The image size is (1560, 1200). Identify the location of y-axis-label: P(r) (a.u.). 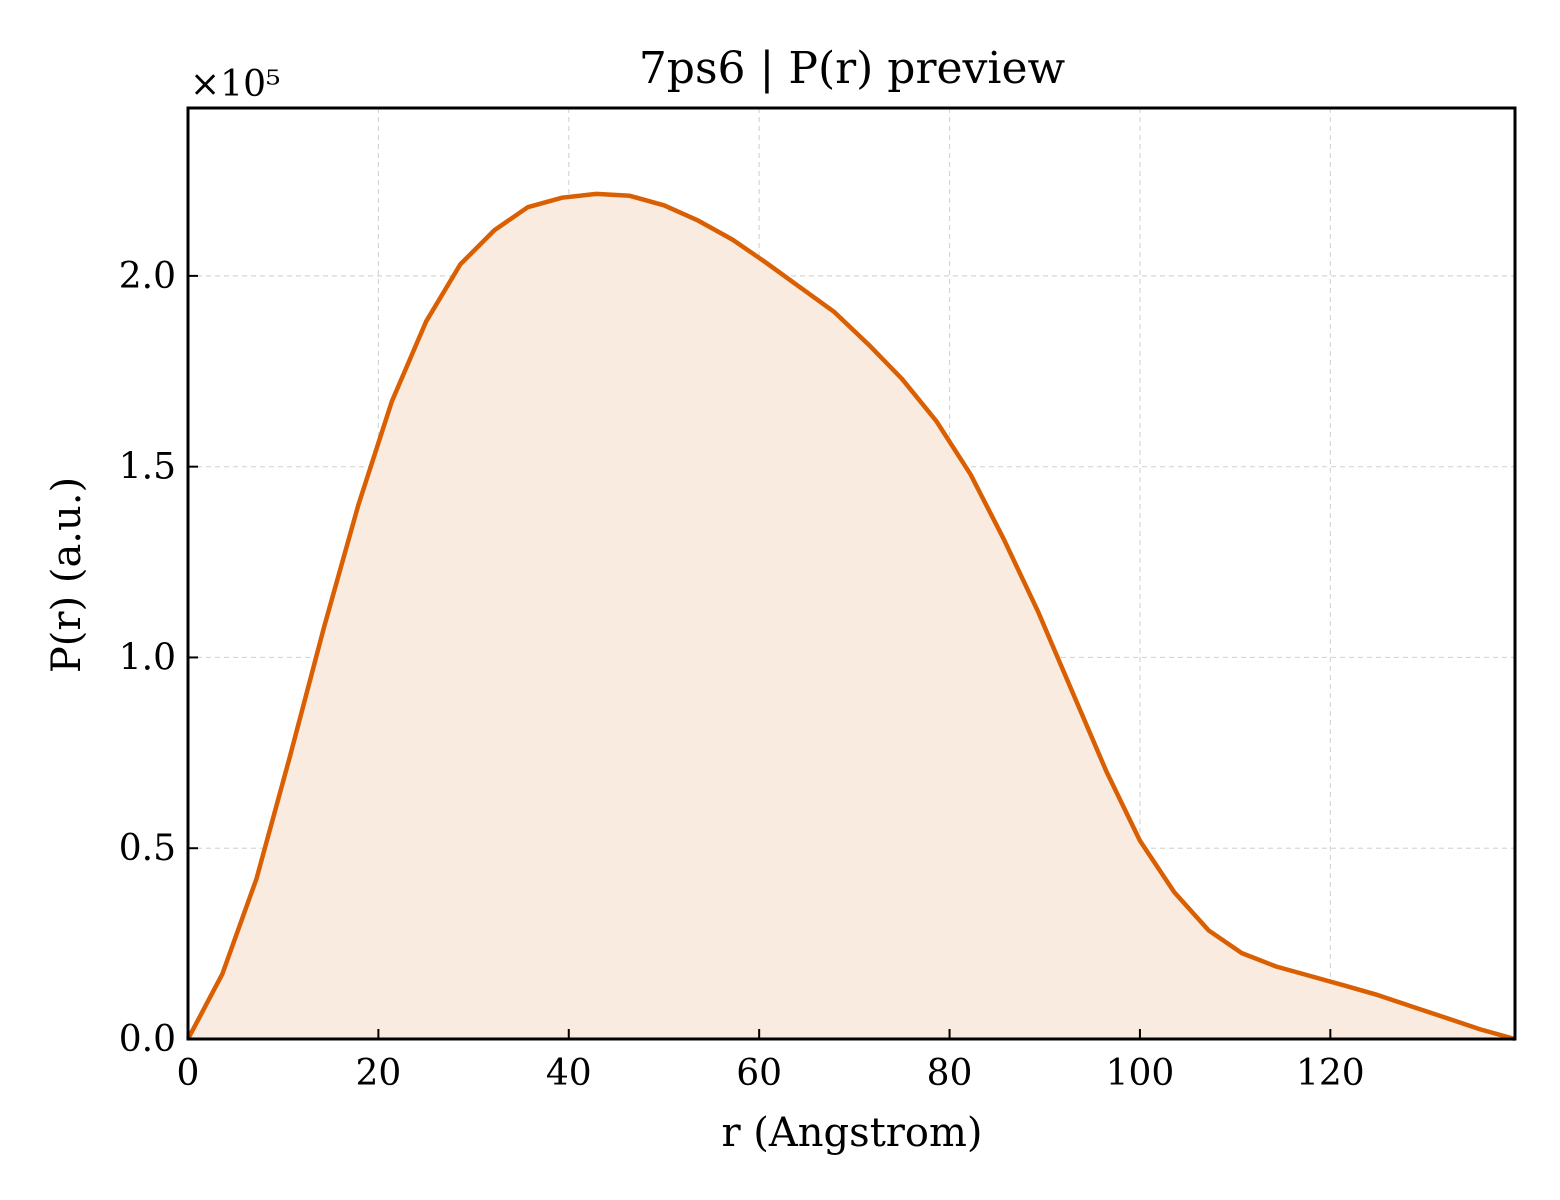
(67, 575).